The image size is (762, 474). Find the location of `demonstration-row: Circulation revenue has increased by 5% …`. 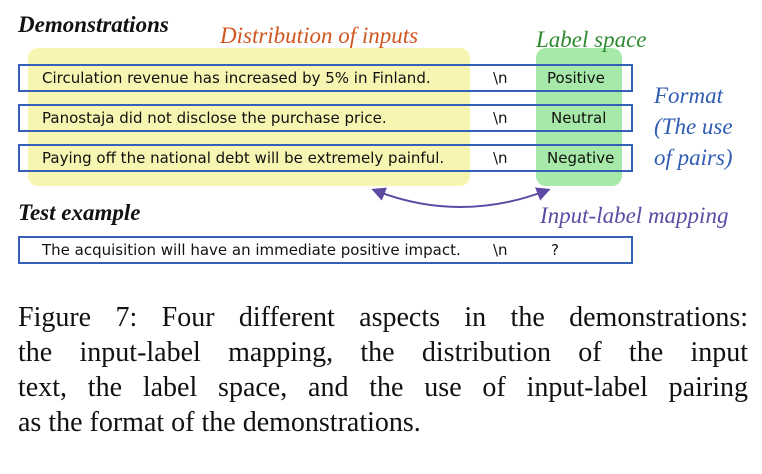

demonstration-row: Circulation revenue has increased by 5% … is located at coordinates (325, 78).